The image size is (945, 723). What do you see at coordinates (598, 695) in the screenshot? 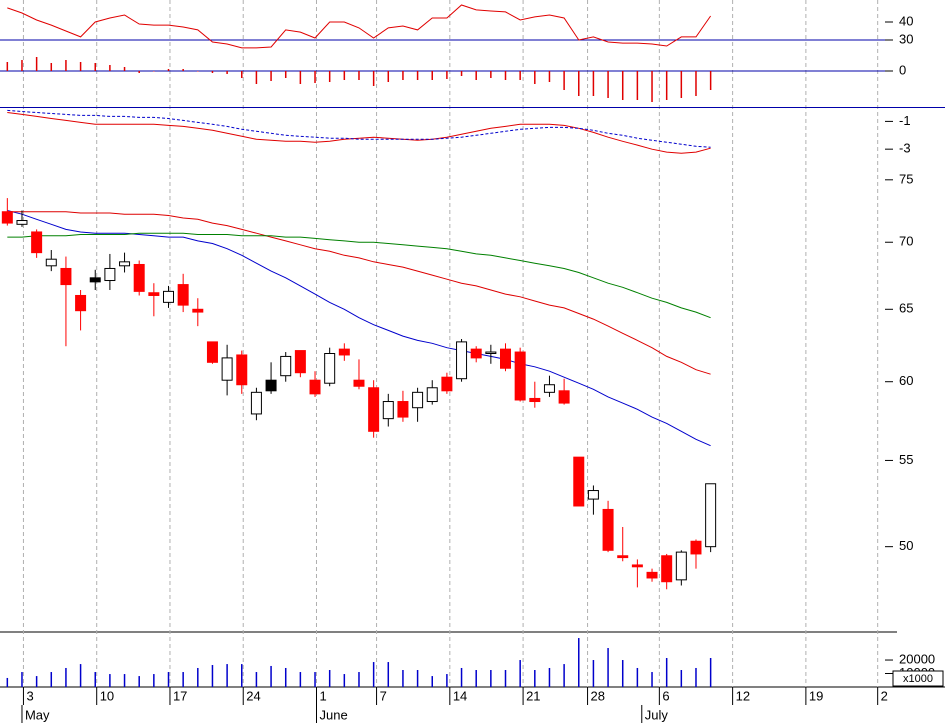
I see `x-tick-label: 28` at bounding box center [598, 695].